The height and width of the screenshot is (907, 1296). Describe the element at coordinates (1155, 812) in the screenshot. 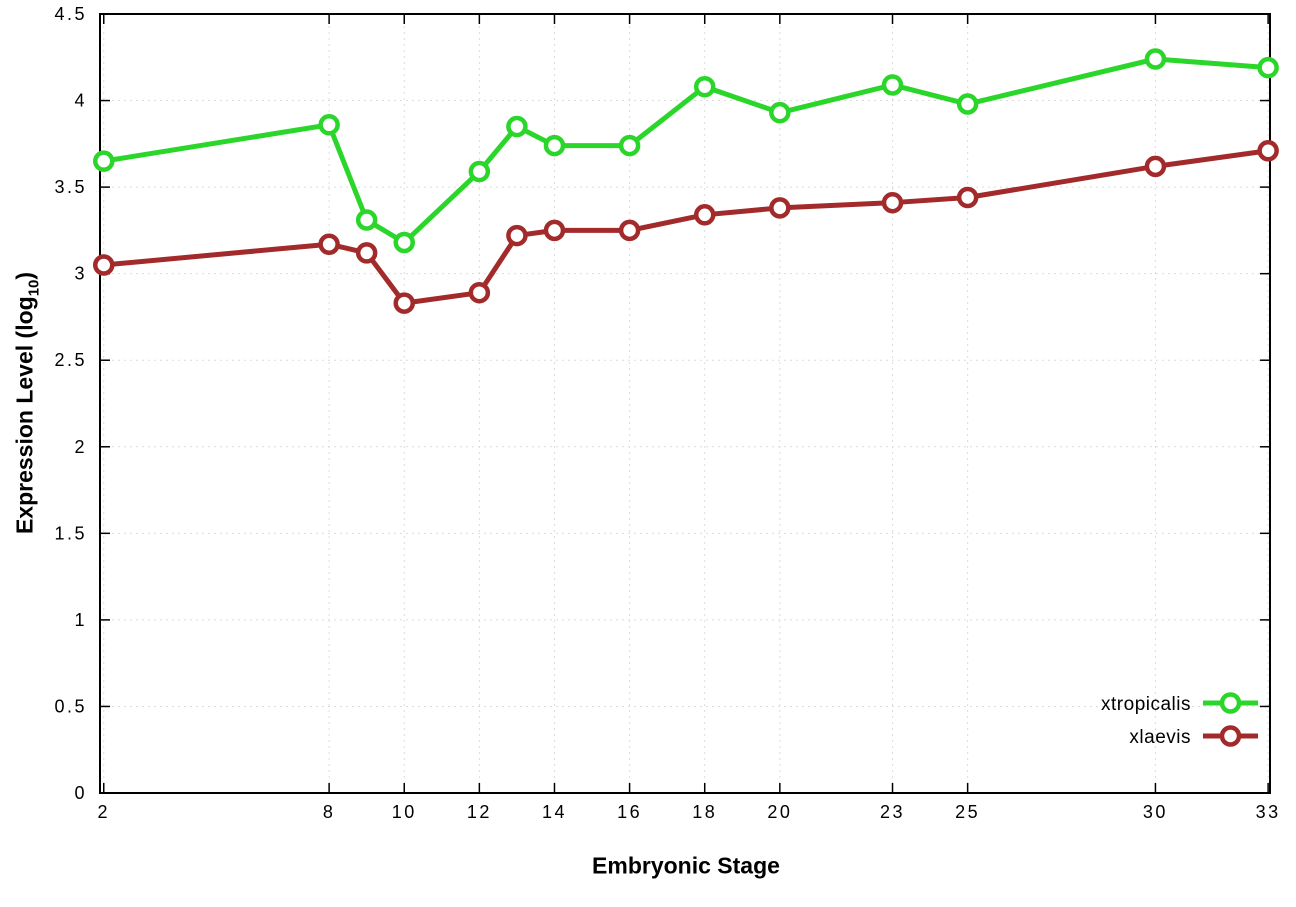

I see `x-tick-label: 30` at that location.